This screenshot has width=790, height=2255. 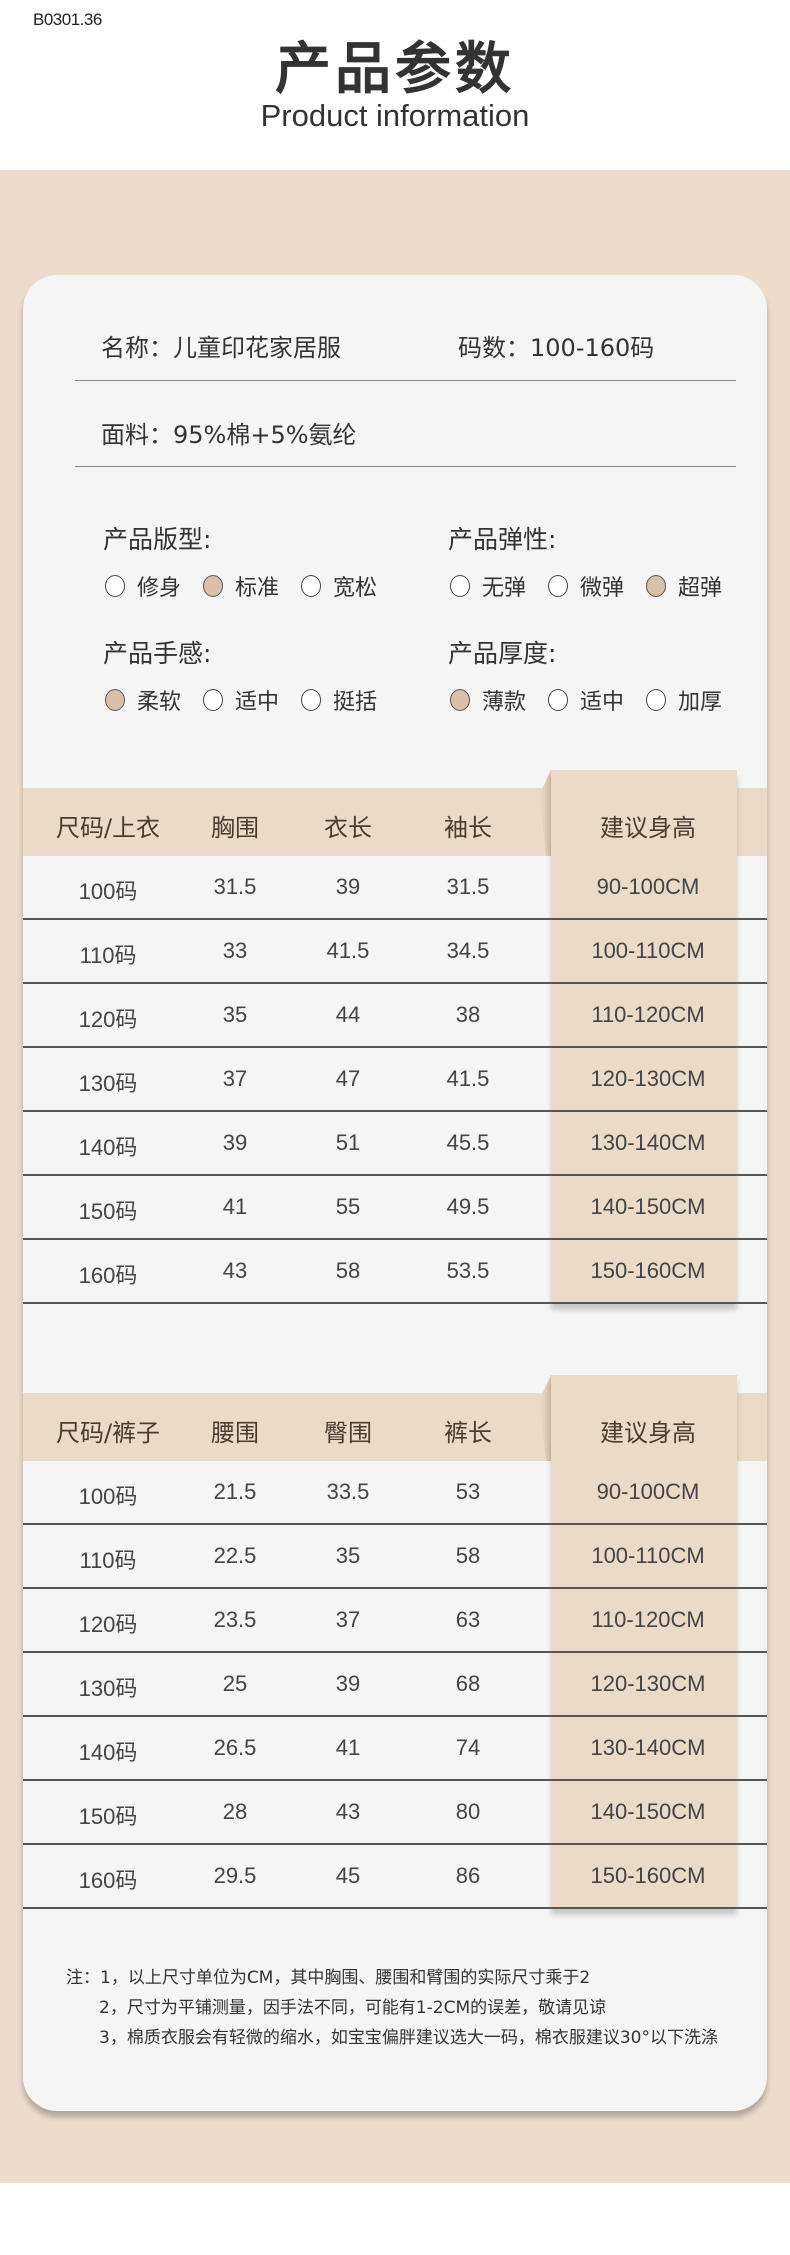 I want to click on table-cell: 22.5, so click(x=235, y=1555).